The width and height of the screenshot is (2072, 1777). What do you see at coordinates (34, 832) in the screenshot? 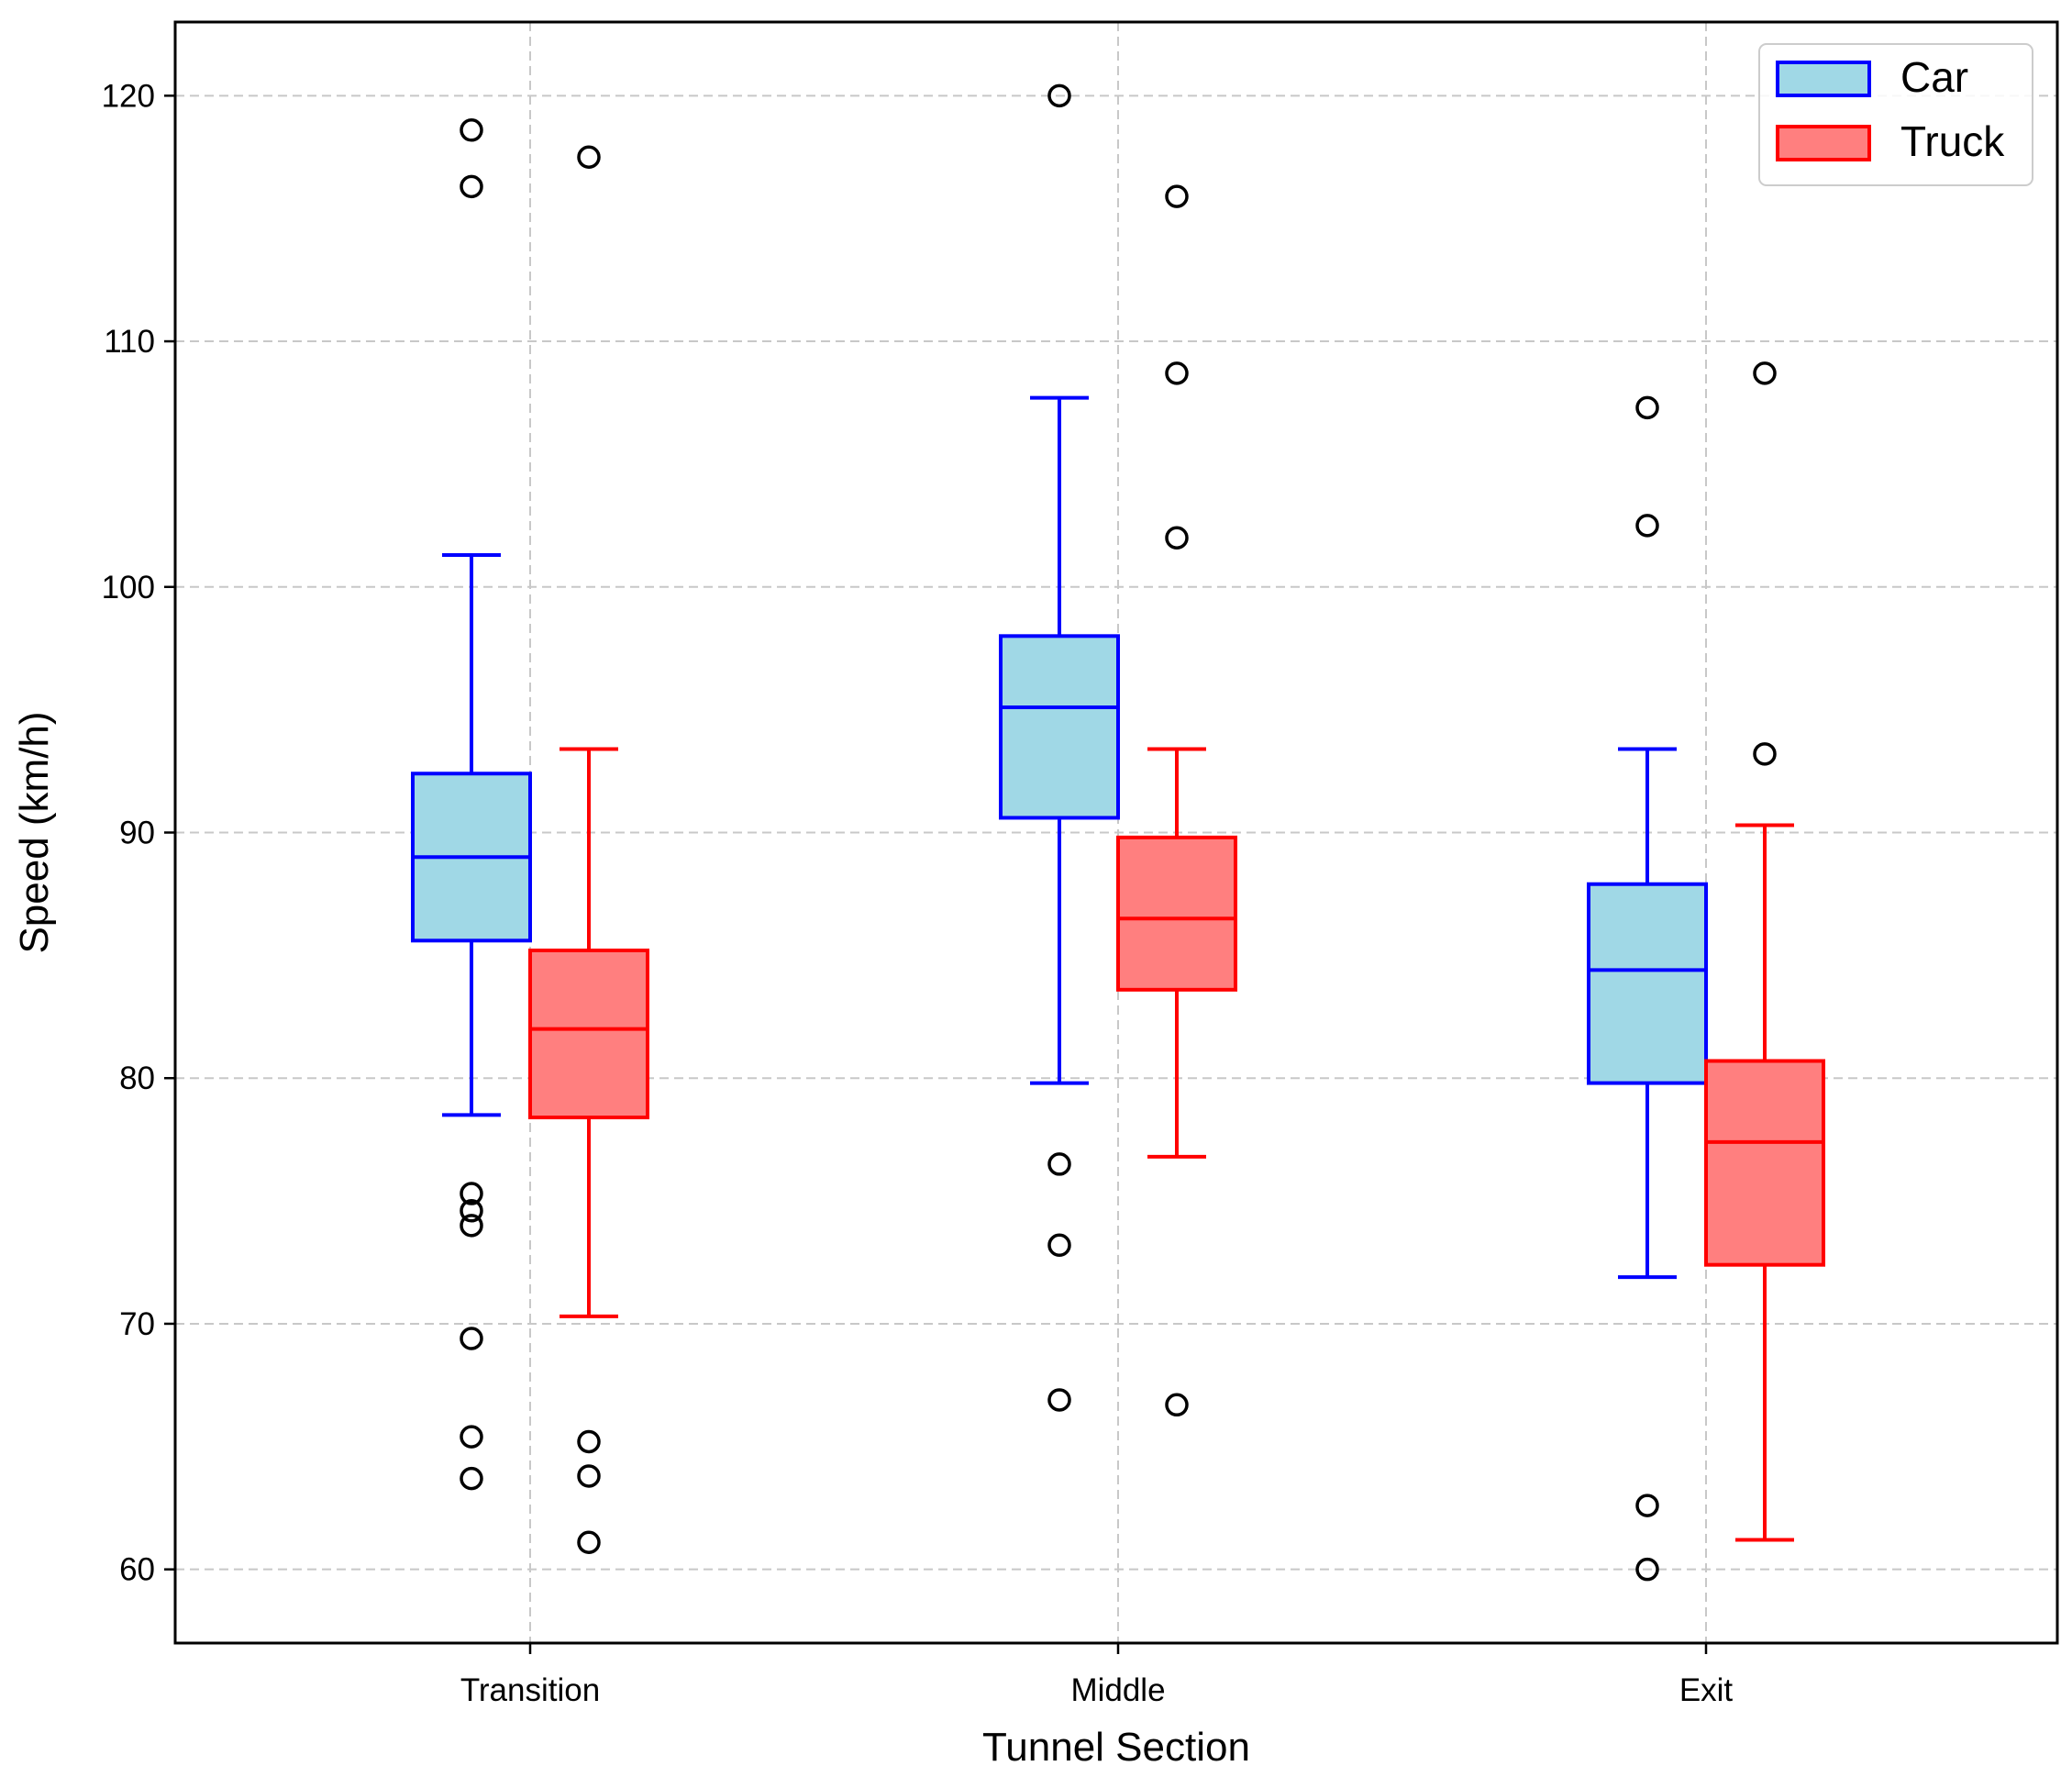
I see `y-axis-title: Speed (km/h)` at bounding box center [34, 832].